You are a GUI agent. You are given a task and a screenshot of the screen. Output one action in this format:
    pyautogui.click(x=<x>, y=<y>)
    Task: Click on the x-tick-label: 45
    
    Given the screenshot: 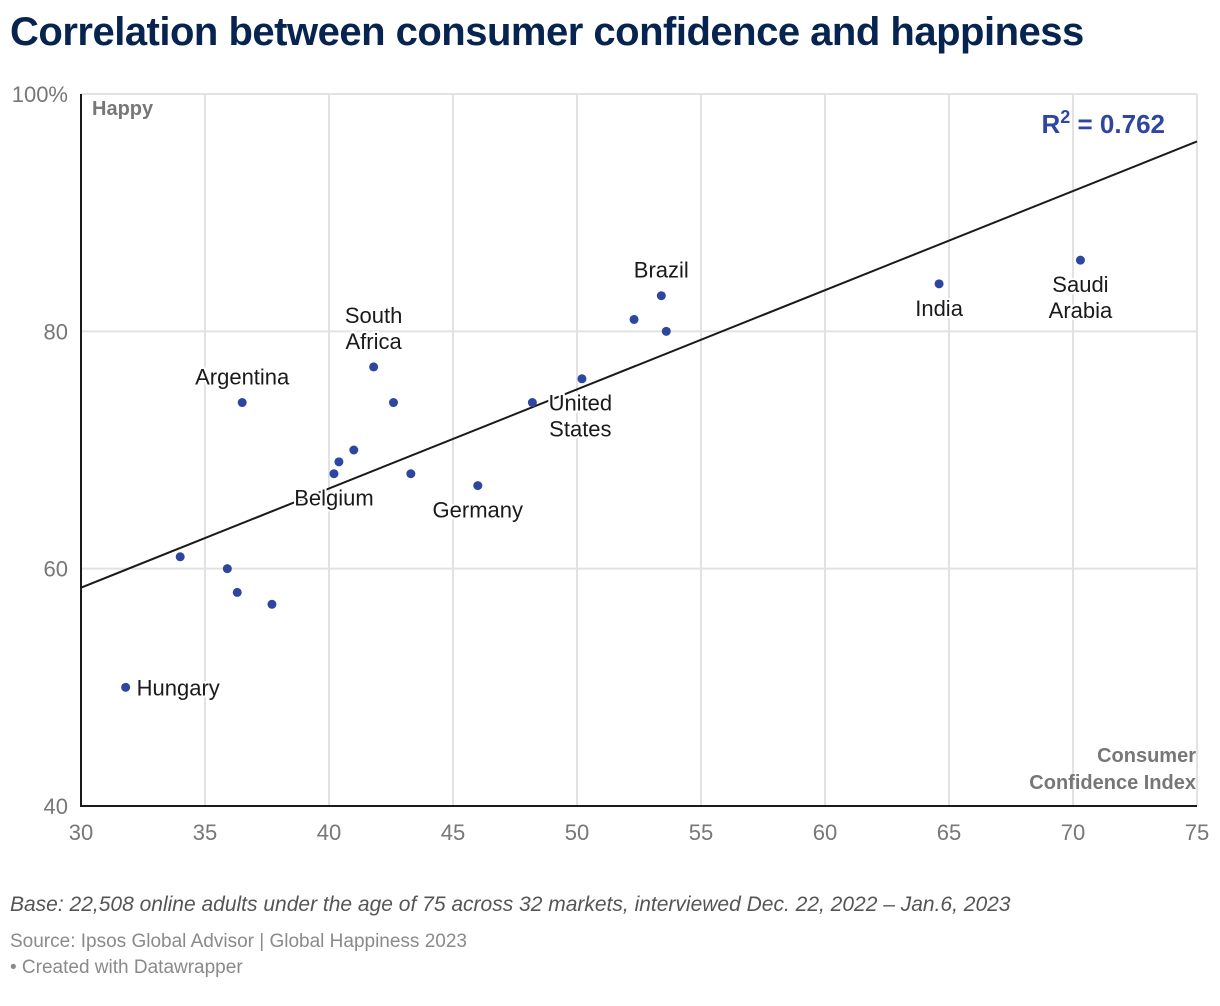 What is the action you would take?
    pyautogui.click(x=453, y=832)
    